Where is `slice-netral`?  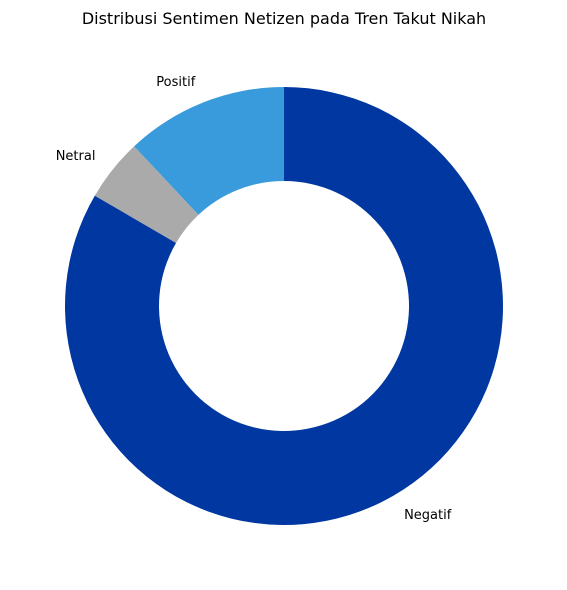
slice-netral is located at coordinates (146, 195).